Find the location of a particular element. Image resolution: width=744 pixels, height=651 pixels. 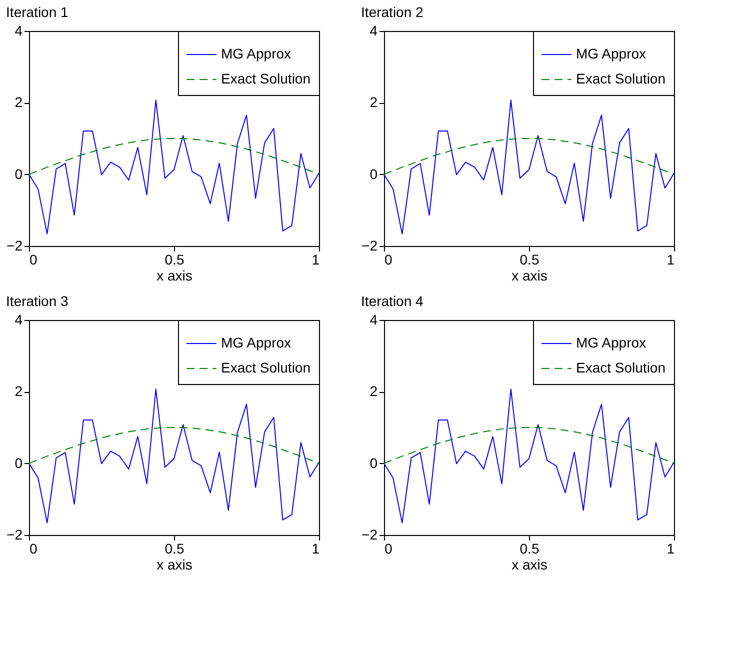

chart-title: Iteration 3 is located at coordinates (37, 301).